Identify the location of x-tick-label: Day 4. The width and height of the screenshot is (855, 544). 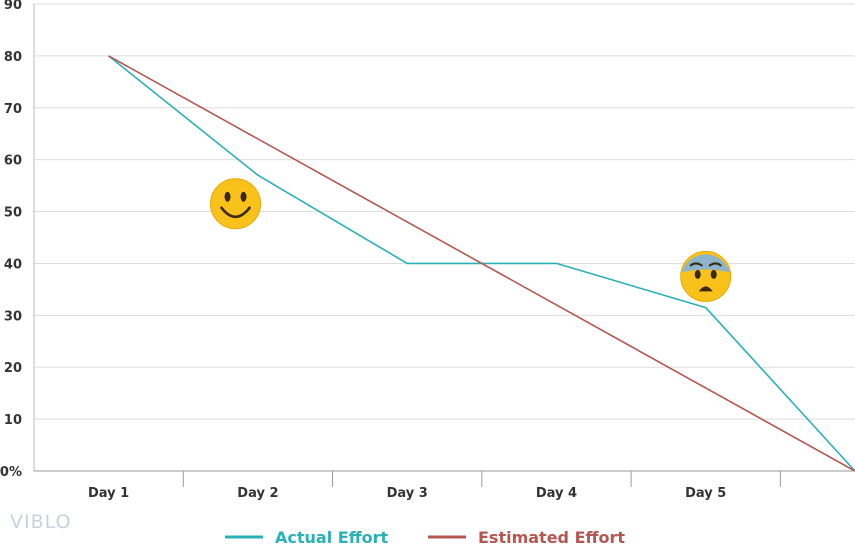
(556, 493).